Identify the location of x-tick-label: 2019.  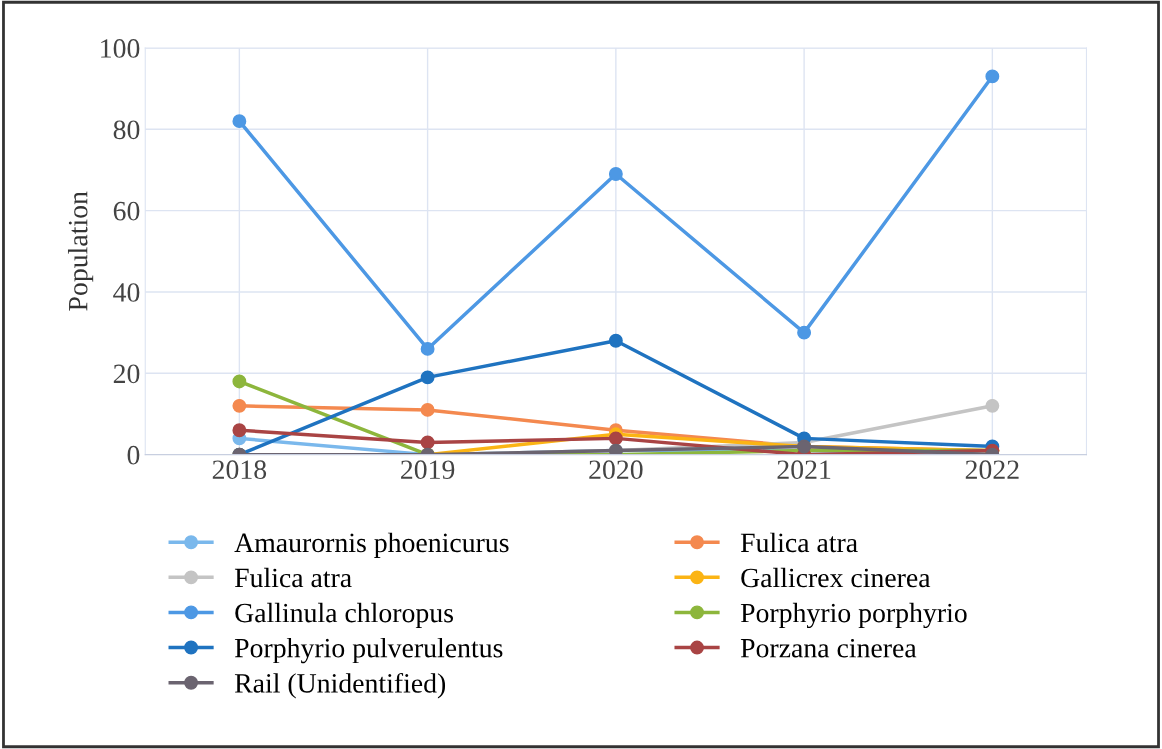
(428, 470).